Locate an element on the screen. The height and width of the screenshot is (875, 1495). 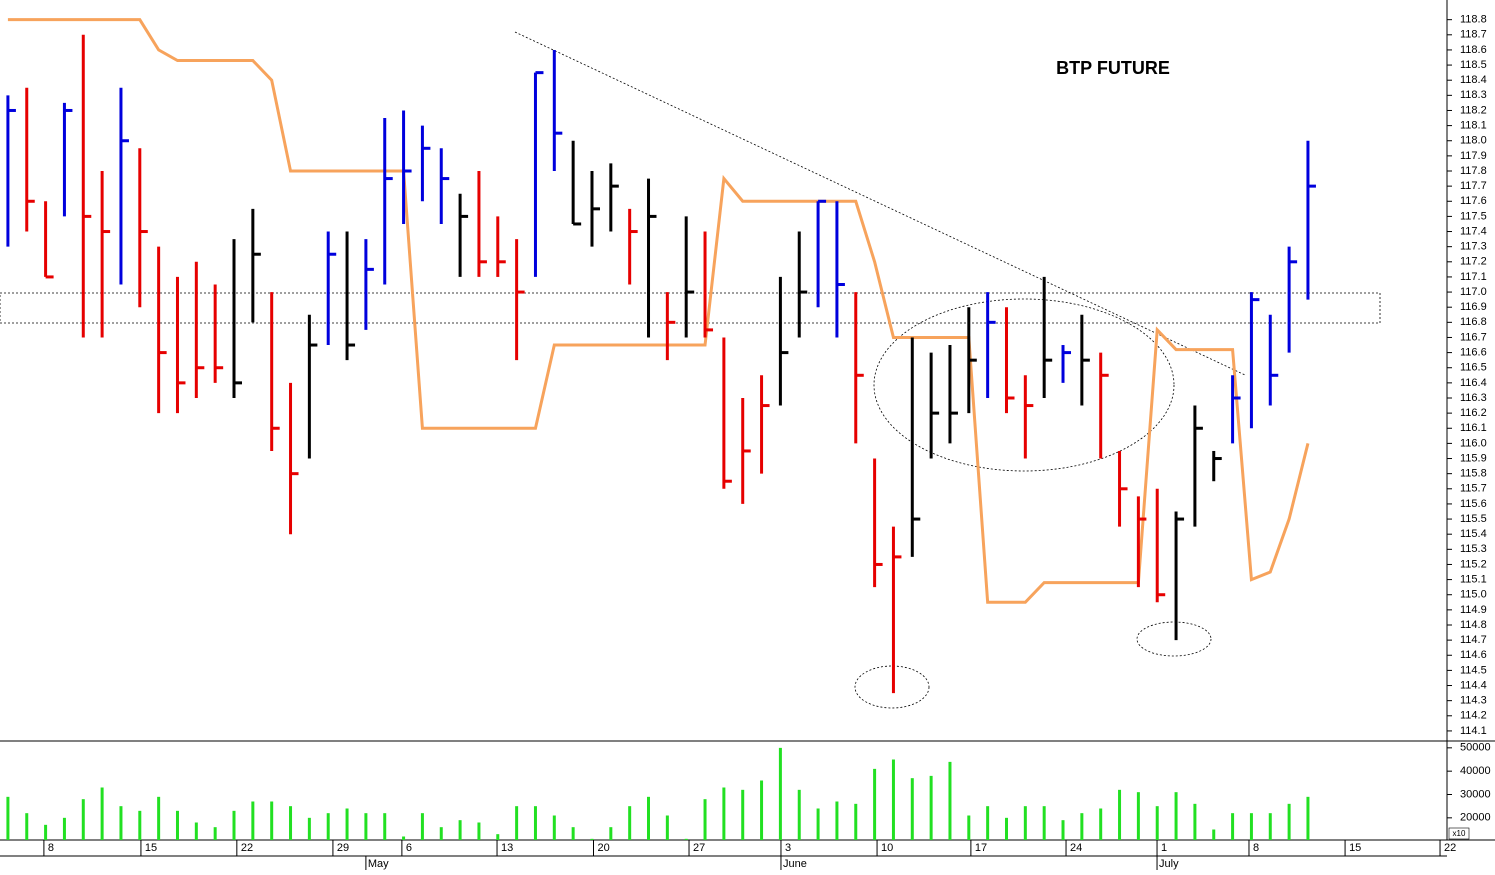
x-tick-label: 17 is located at coordinates (981, 848).